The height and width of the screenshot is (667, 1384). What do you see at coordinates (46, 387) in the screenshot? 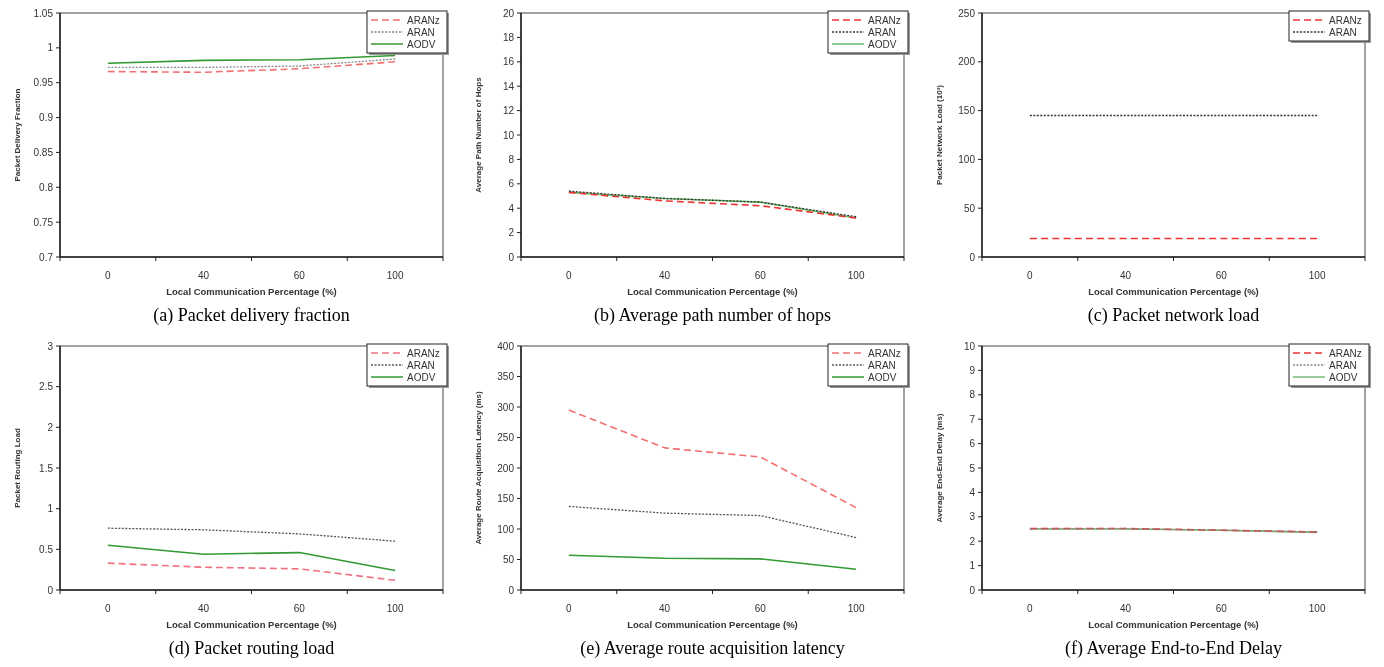
I see `y-tick-label: 2.5` at bounding box center [46, 387].